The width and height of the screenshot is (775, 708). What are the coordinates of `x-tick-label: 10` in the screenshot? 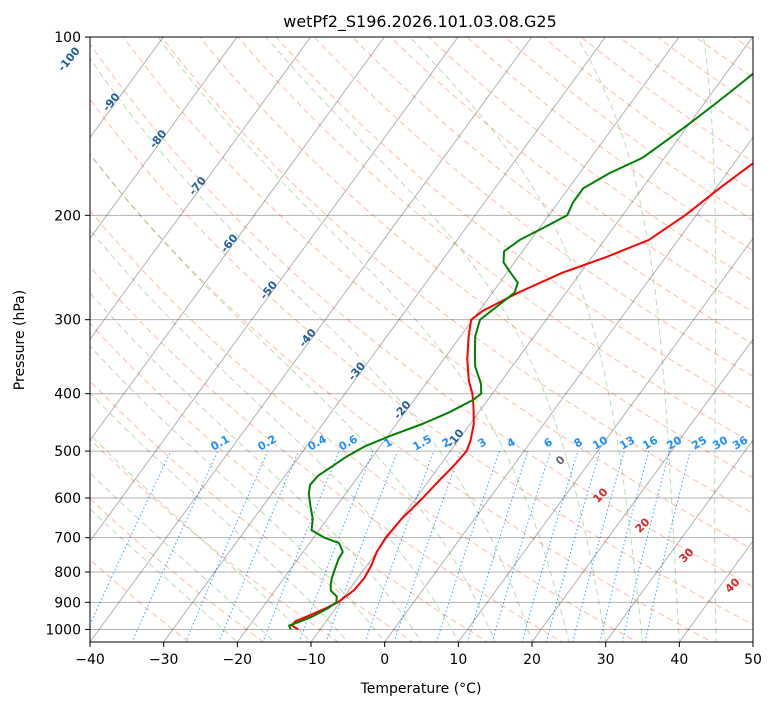 It's located at (458, 660).